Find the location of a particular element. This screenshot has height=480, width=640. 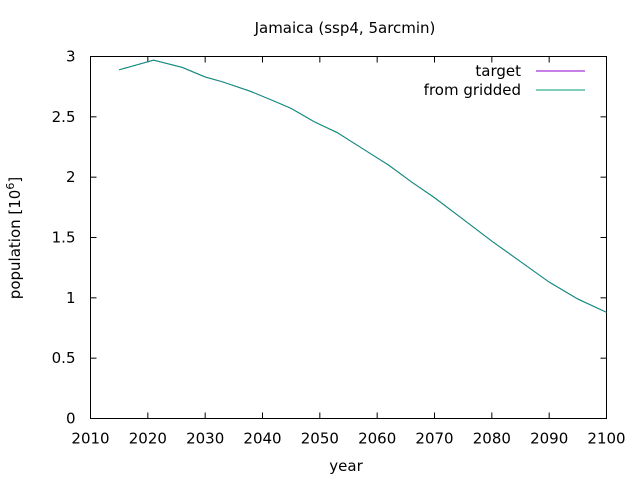

y-tick-label: 2.5 is located at coordinates (64, 117).